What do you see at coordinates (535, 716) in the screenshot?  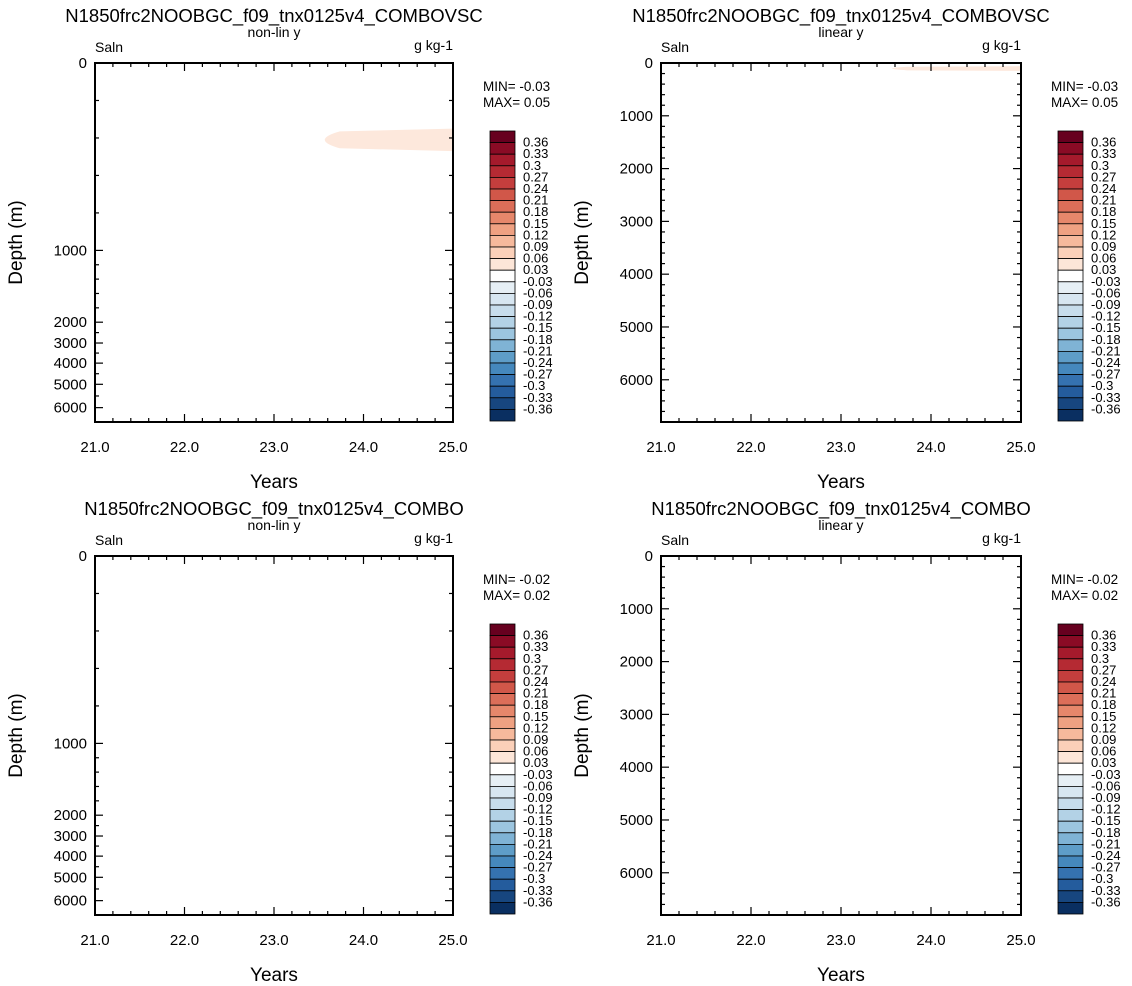 I see `colorbar-label: 0.15` at bounding box center [535, 716].